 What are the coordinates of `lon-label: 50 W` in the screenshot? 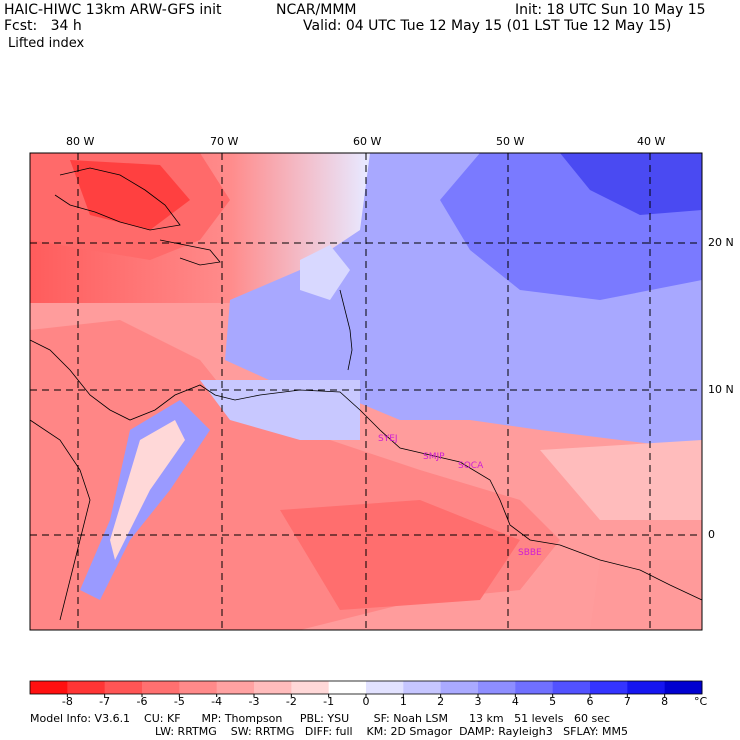 It's located at (510, 141).